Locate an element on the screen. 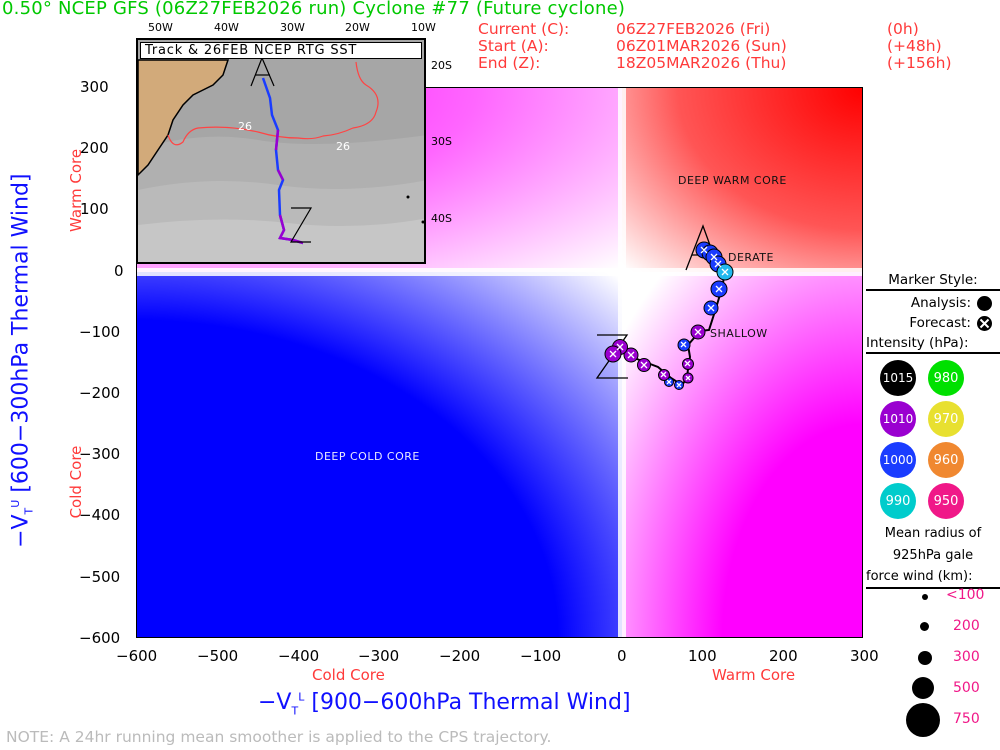 Image resolution: width=1000 pixels, height=750 pixels. inset-lat-30s: 30S is located at coordinates (441, 141).